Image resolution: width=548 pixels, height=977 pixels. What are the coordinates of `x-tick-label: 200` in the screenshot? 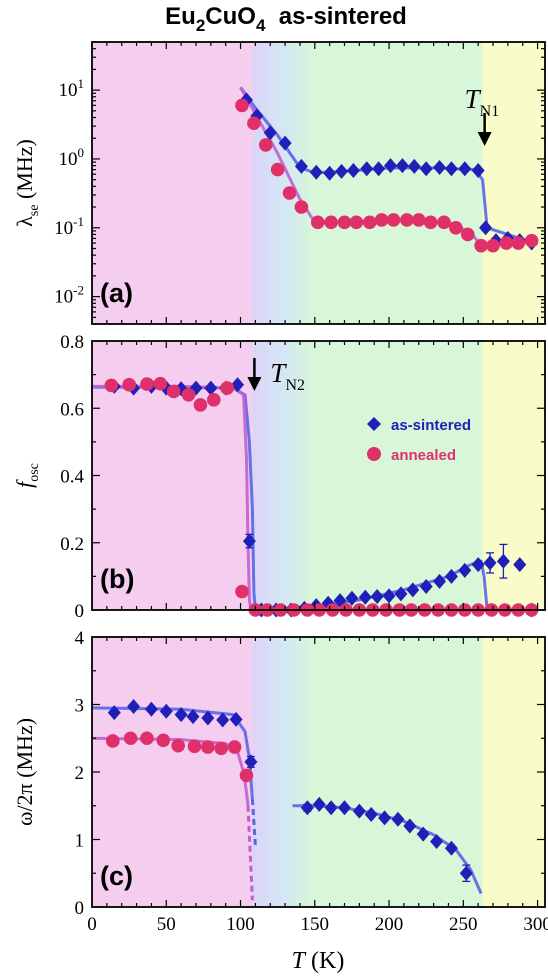 It's located at (389, 924).